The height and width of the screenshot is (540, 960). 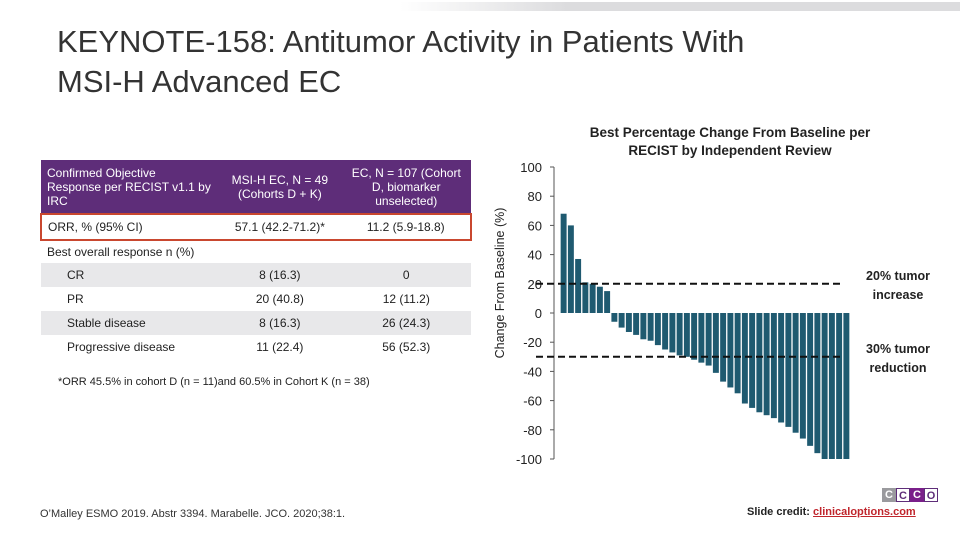 I want to click on y-tick-label: -100, so click(x=529, y=459).